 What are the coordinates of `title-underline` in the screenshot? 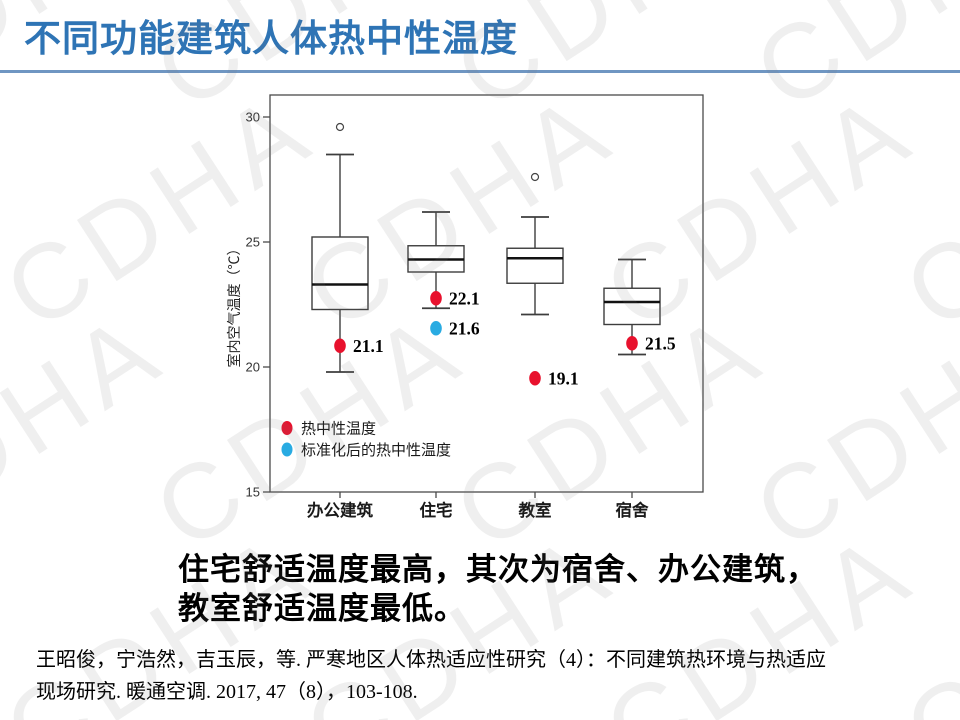 It's located at (480, 71).